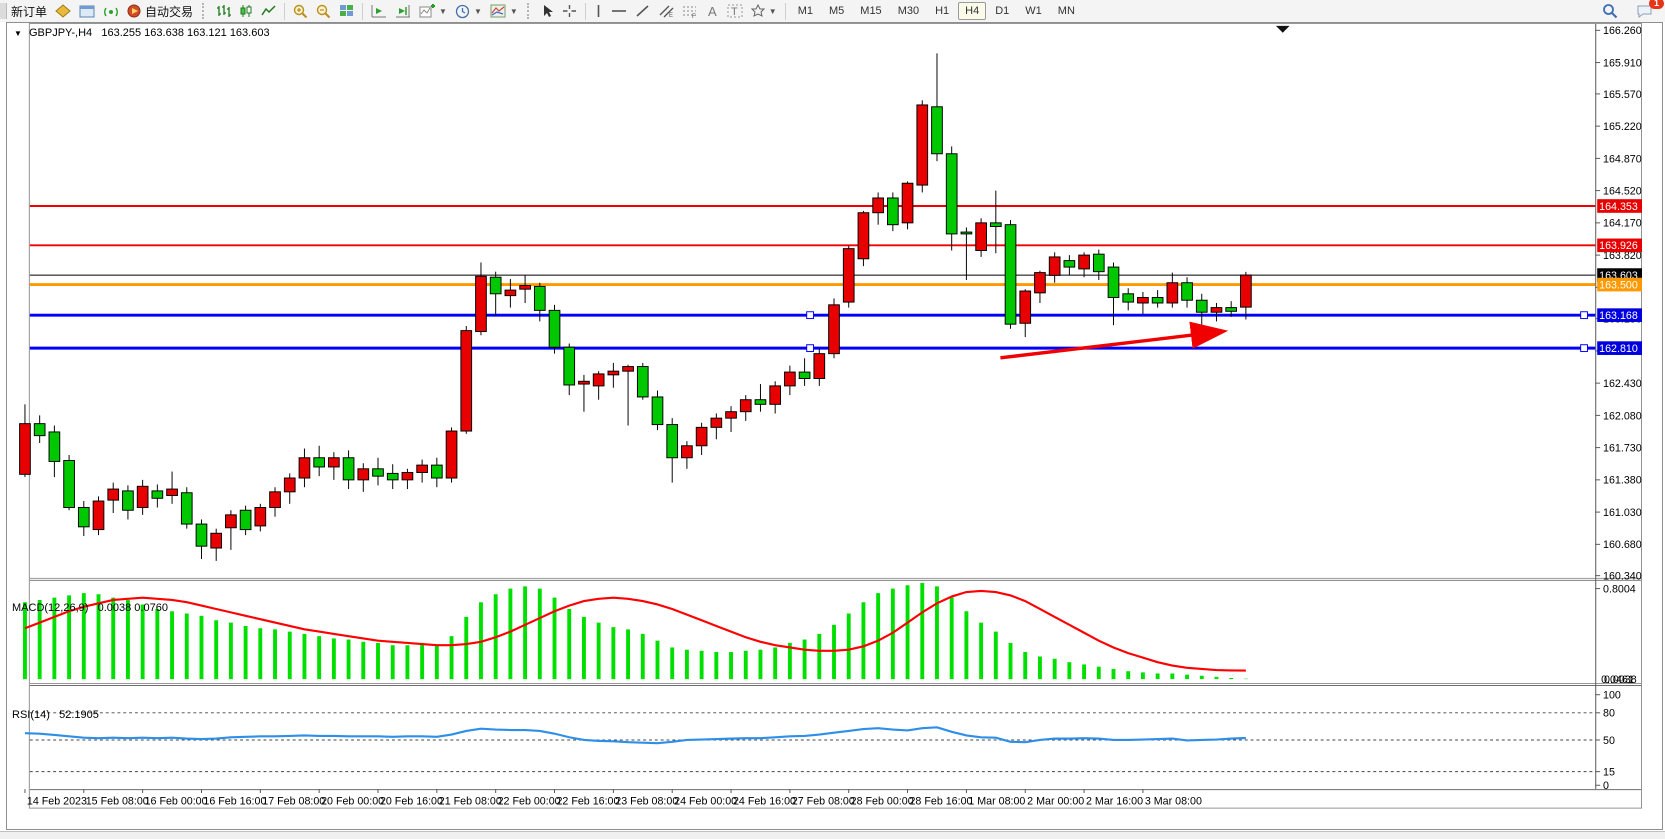 The image size is (1665, 839). What do you see at coordinates (757, 10) in the screenshot?
I see `arrows-shapes-icon` at bounding box center [757, 10].